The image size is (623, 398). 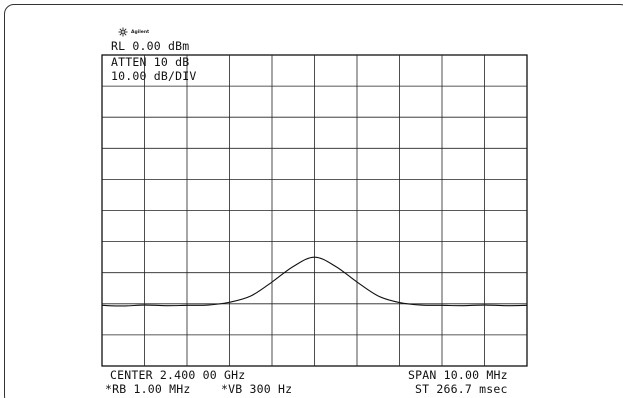 What do you see at coordinates (150, 46) in the screenshot?
I see `reference-level-label: RL 0.00 dBm` at bounding box center [150, 46].